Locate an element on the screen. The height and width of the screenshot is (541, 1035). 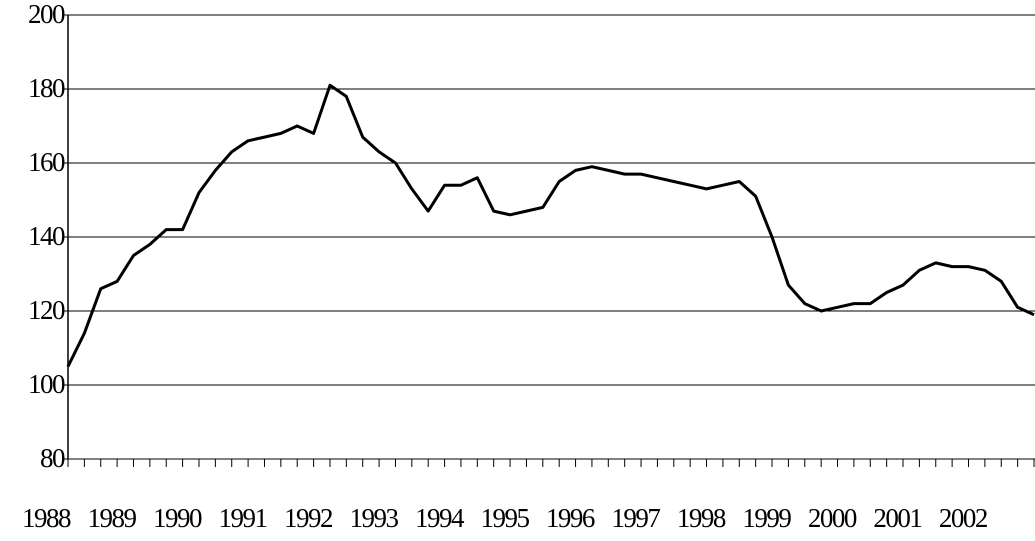
y-tick-label: 160 is located at coordinates (46, 162).